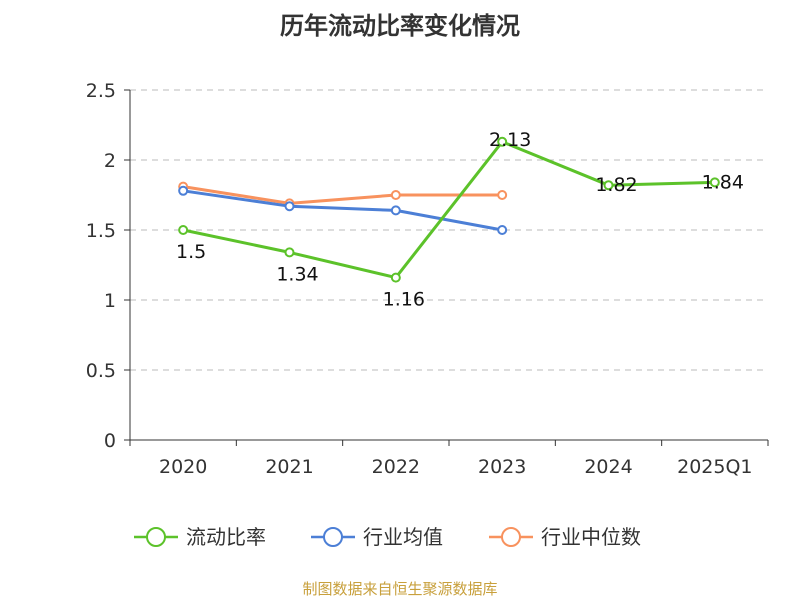 The image size is (800, 600). I want to click on x-tick-label: 2020, so click(183, 467).